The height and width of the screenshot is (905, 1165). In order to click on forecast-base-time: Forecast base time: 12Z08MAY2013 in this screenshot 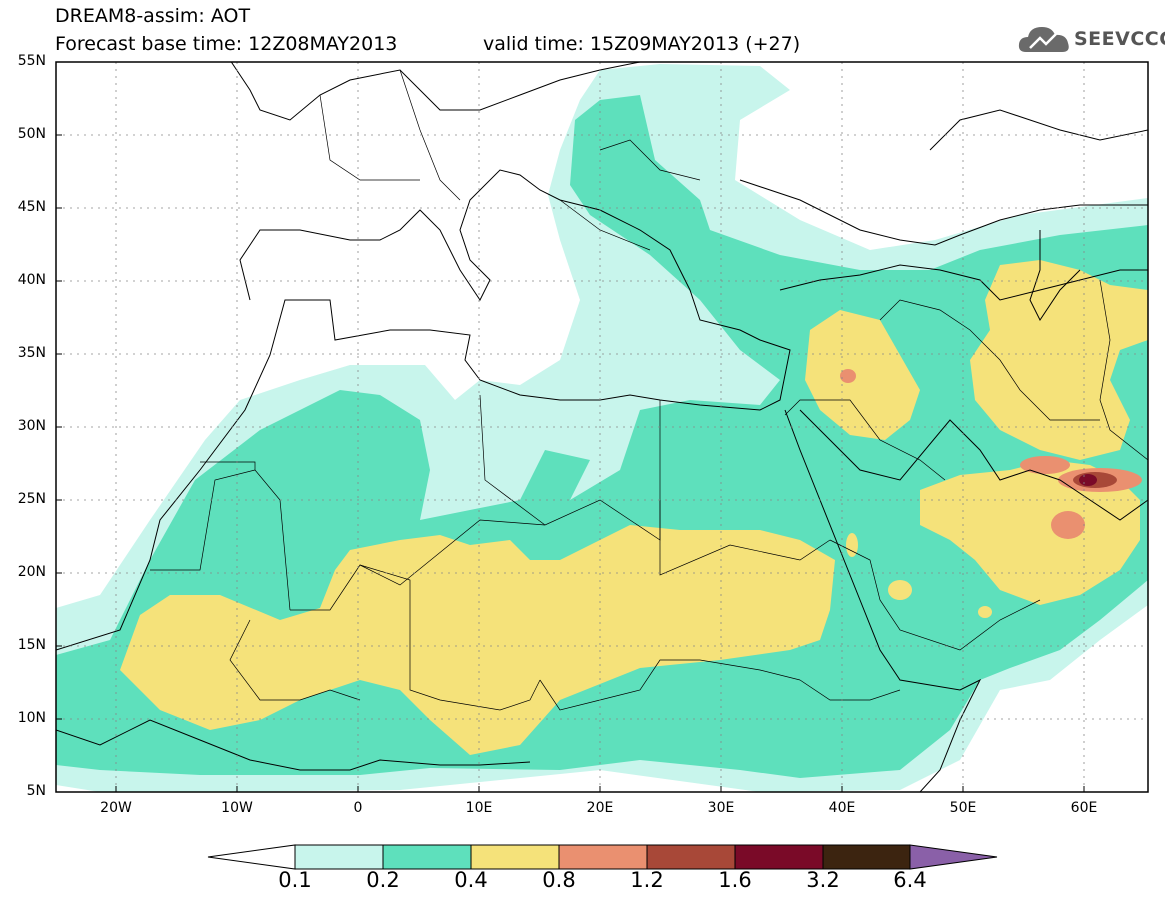, I will do `click(226, 44)`.